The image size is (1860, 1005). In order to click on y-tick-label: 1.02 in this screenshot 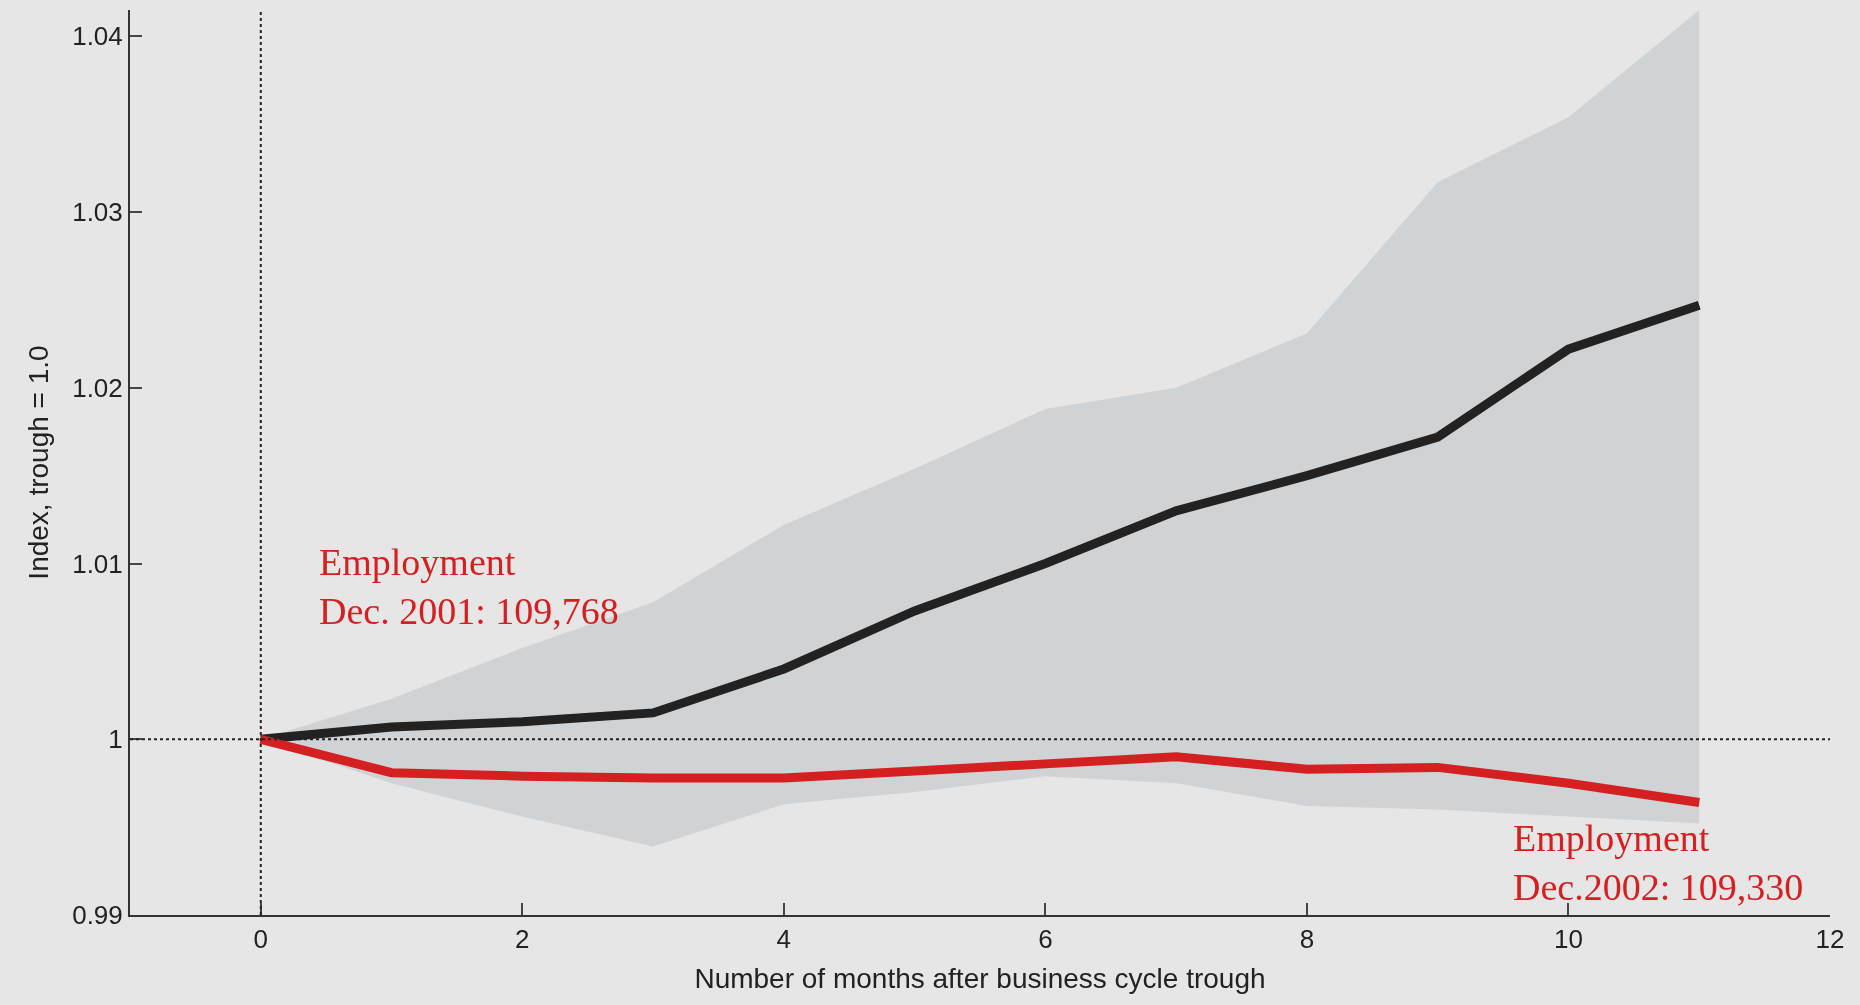, I will do `click(97, 387)`.